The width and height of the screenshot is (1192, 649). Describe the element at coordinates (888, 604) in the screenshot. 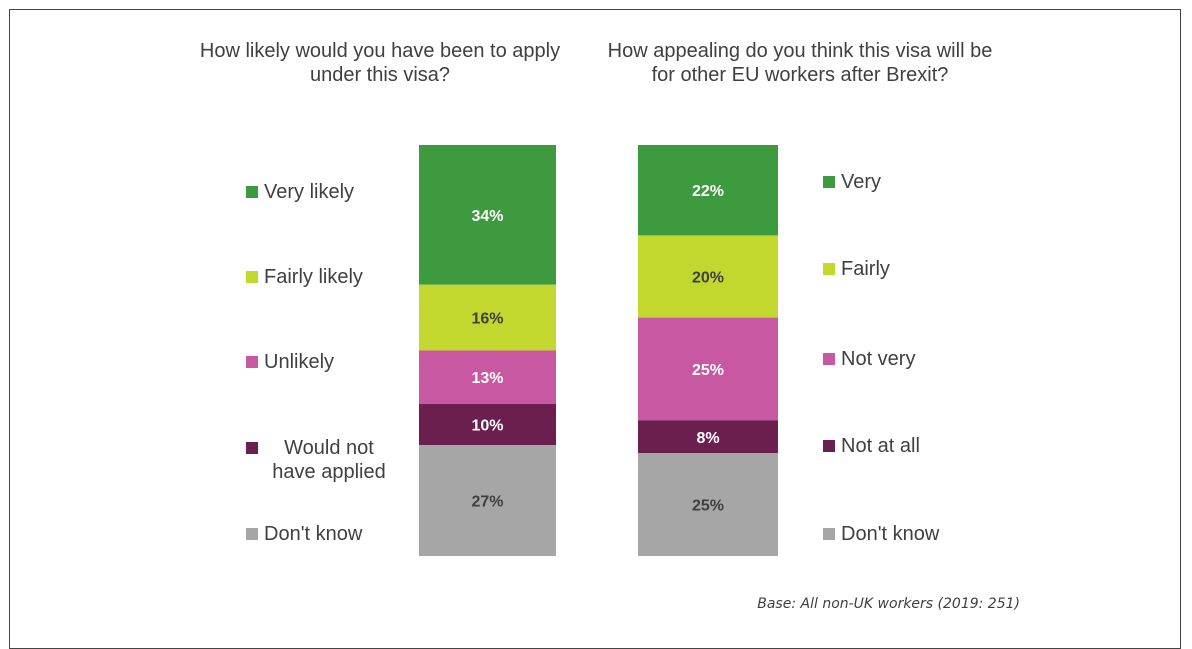

I see `base-footnote: Base: All non-UK workers (2019: 251)` at that location.